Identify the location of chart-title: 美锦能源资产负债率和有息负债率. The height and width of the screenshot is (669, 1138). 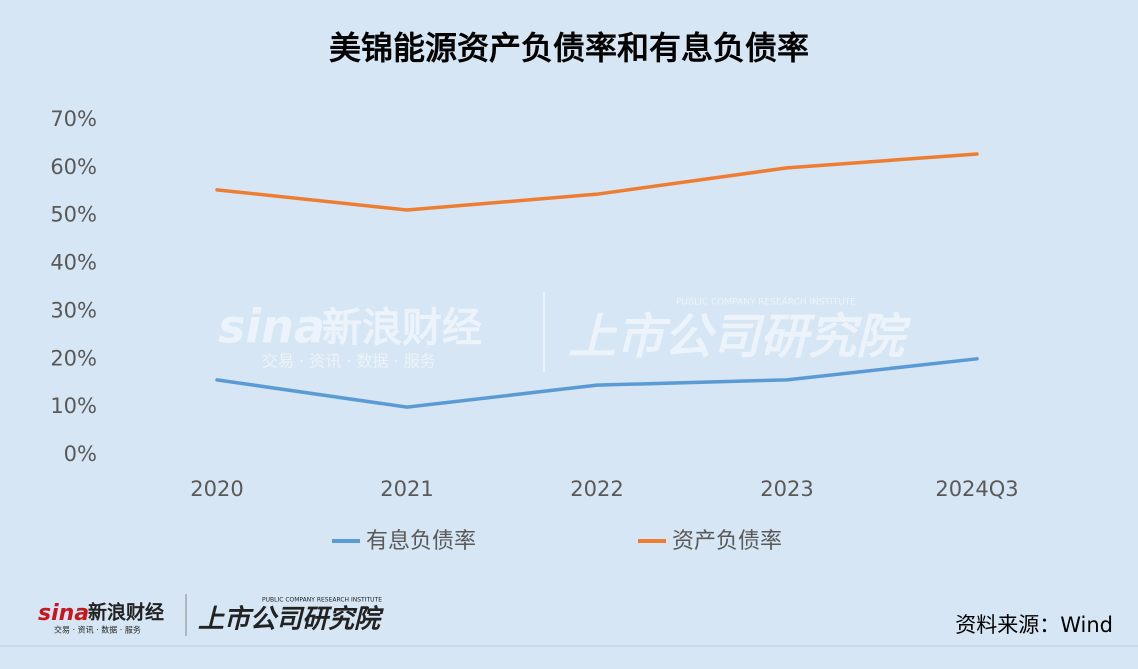
(569, 48).